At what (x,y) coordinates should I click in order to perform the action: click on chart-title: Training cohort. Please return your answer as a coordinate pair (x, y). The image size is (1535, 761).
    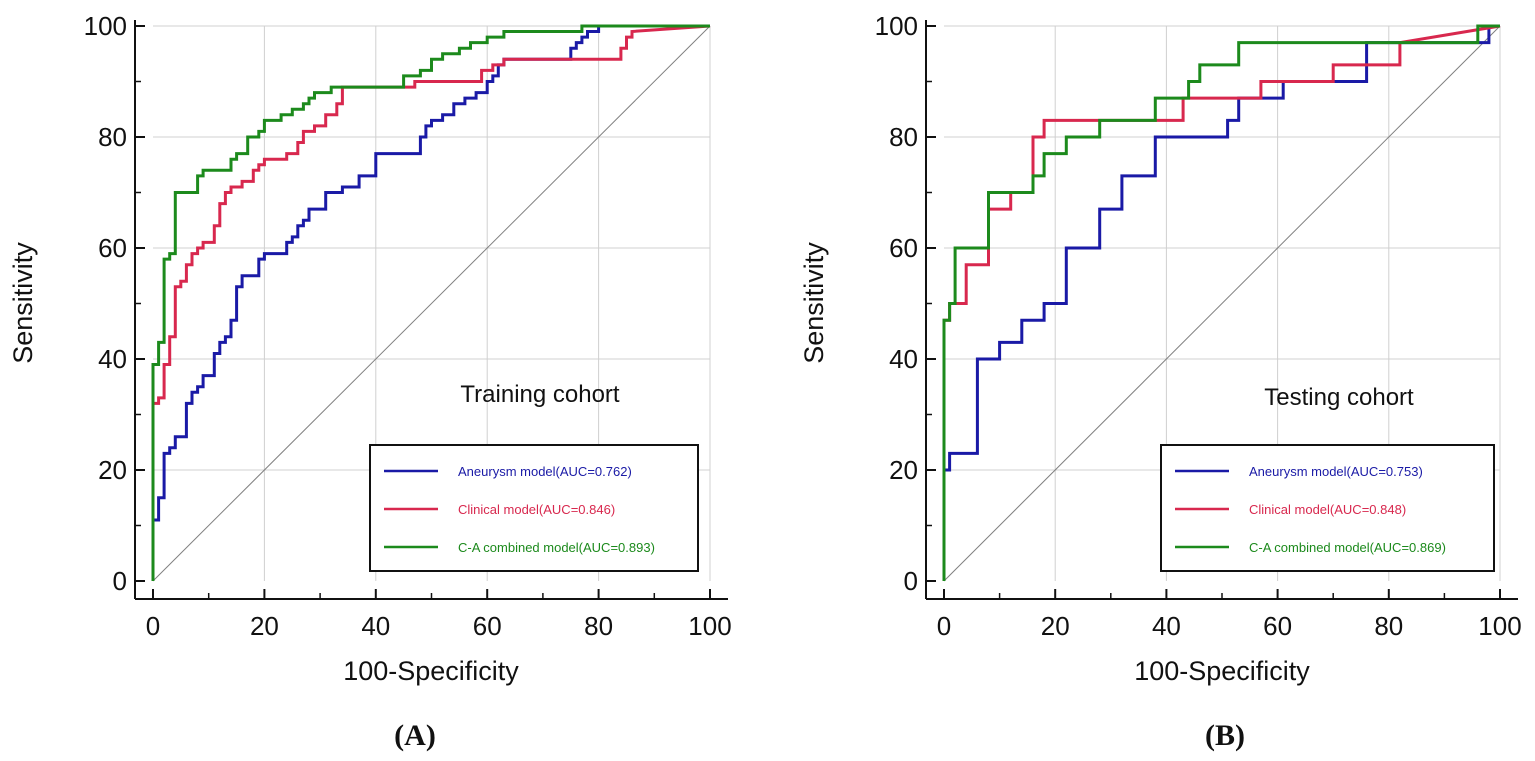
    Looking at the image, I should click on (540, 394).